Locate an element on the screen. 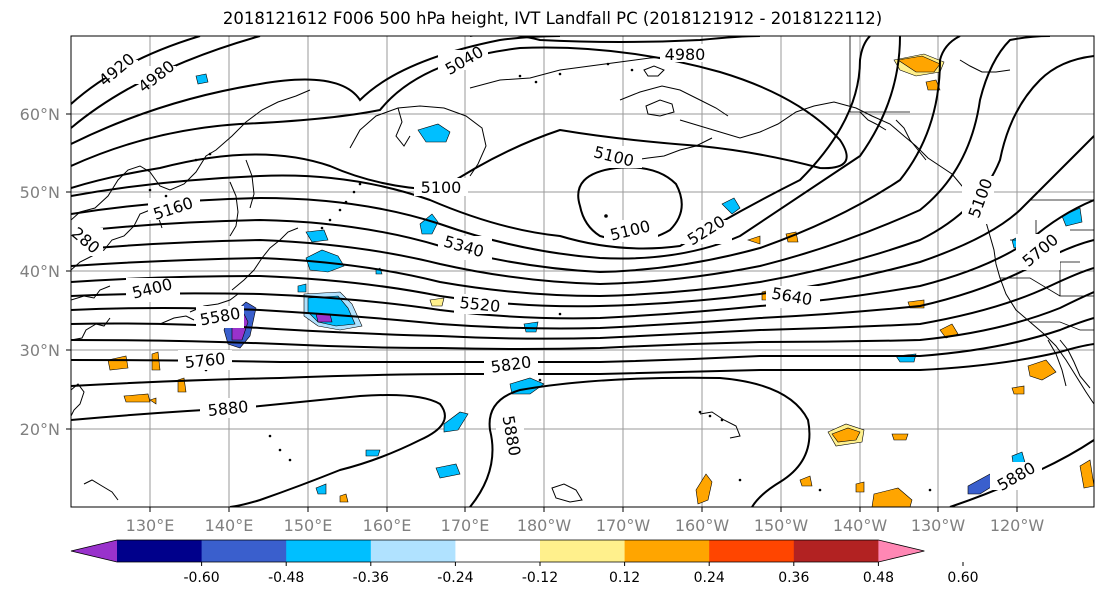 This screenshot has height=601, width=1105. lat-label-60n: 60°N is located at coordinates (40, 114).